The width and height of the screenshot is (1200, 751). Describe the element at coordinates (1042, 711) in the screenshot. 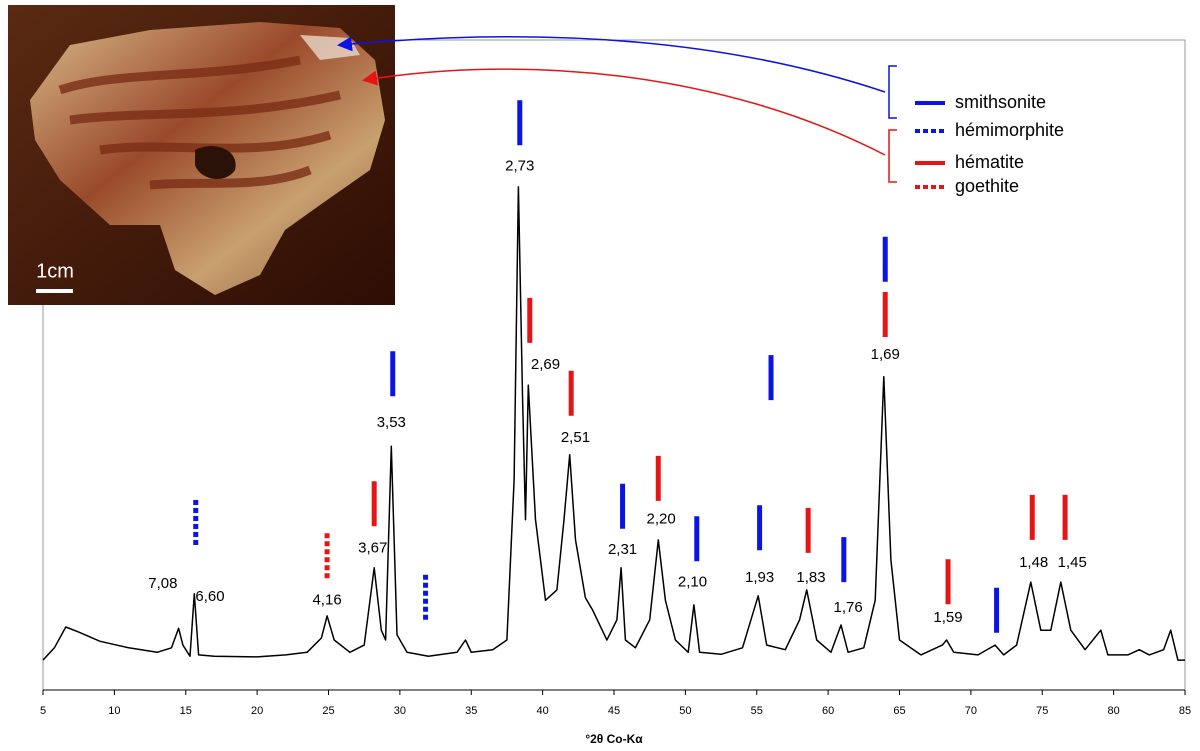

I see `x-tick-label: 75` at that location.